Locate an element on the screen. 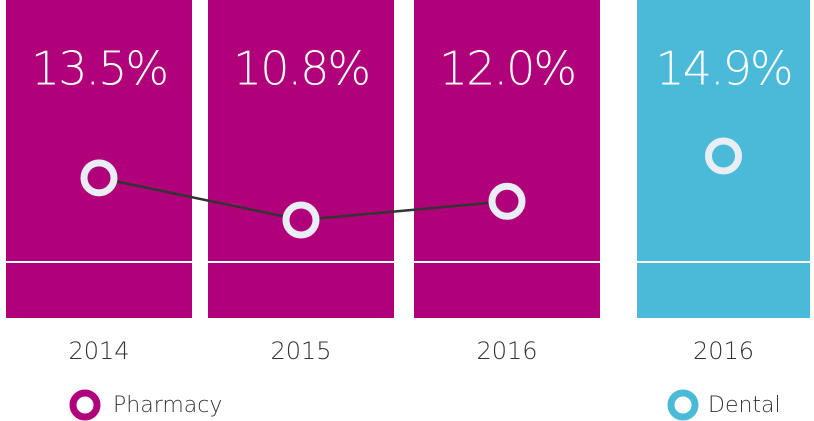  value-label: 10.8% is located at coordinates (301, 69).